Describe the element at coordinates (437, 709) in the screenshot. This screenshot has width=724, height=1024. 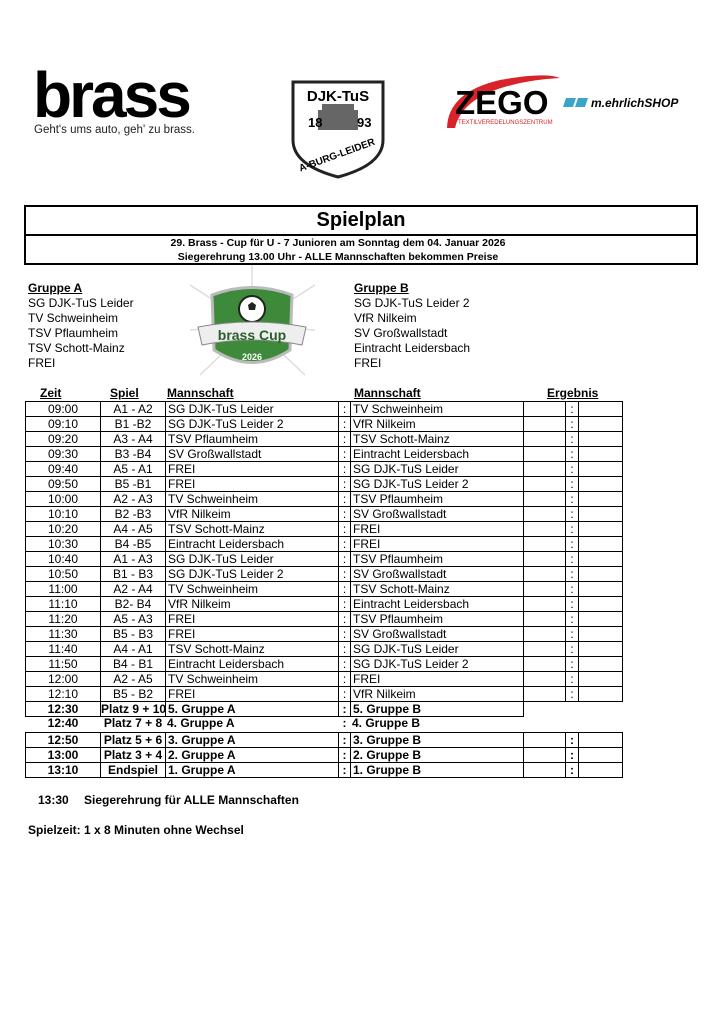
I see `cell: 5. Gruppe B` at that location.